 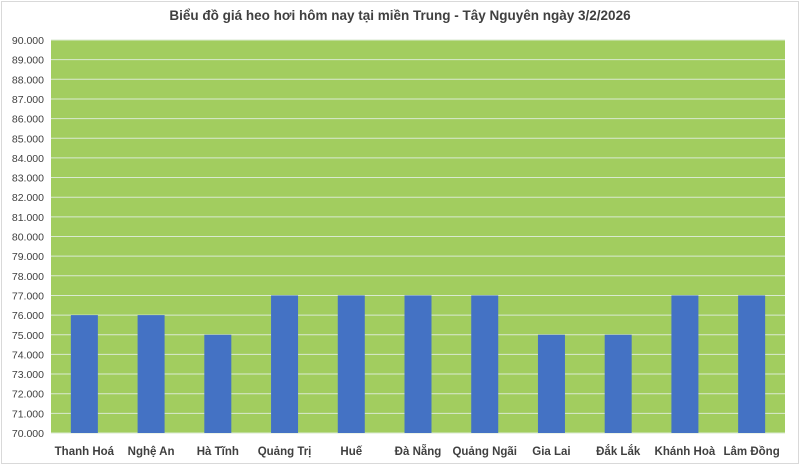 I want to click on y-tick-label: 85.000, so click(x=28, y=139).